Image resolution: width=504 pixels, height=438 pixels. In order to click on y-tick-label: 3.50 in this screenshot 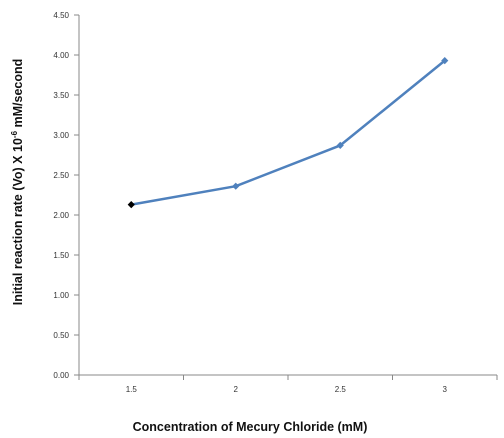, I will do `click(61, 95)`.